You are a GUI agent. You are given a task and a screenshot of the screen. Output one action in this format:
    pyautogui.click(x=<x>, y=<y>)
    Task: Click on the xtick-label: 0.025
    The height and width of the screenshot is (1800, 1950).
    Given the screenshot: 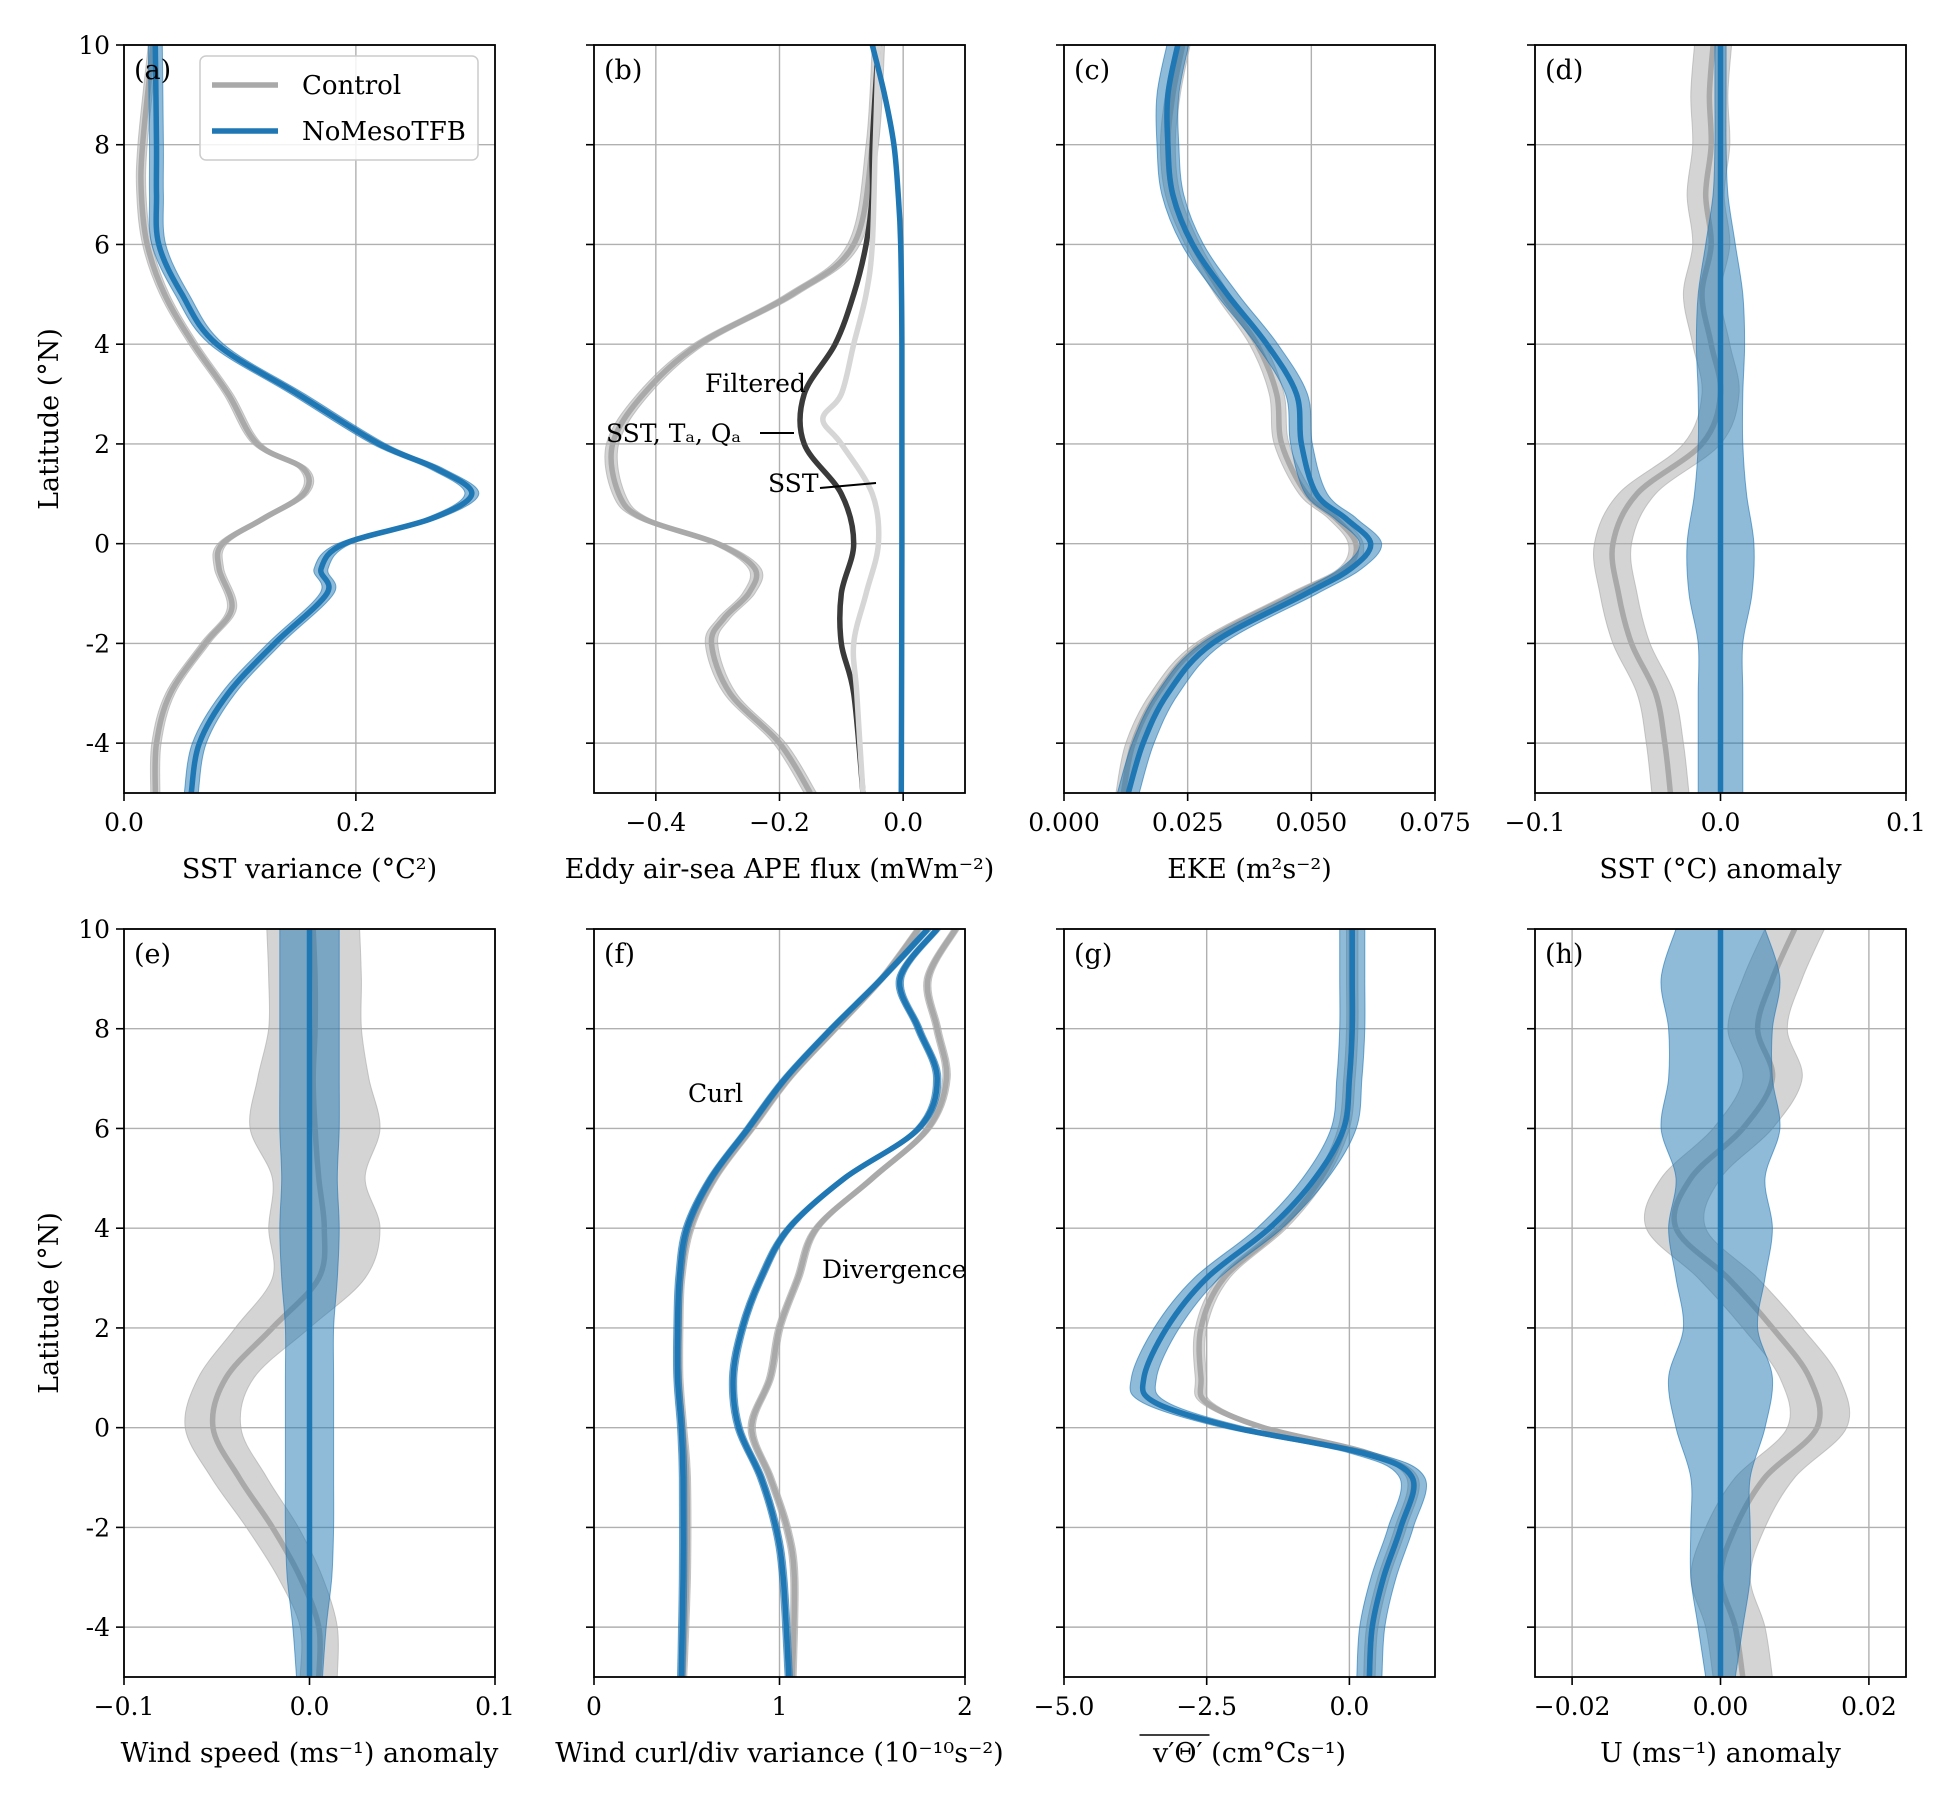 What is the action you would take?
    pyautogui.click(x=1188, y=822)
    